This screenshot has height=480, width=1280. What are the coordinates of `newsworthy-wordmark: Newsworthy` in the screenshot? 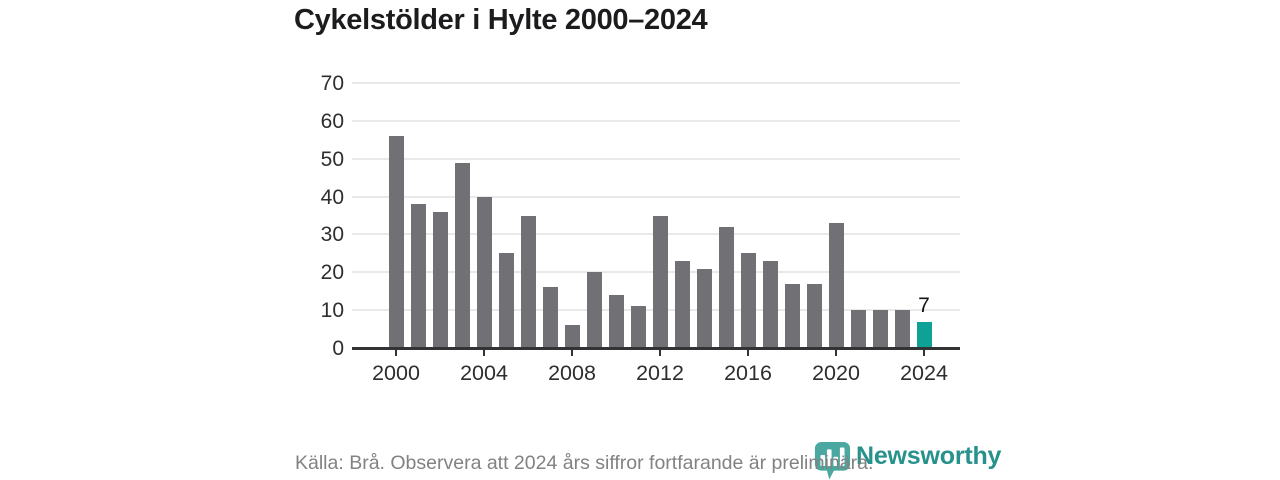 It's located at (929, 456).